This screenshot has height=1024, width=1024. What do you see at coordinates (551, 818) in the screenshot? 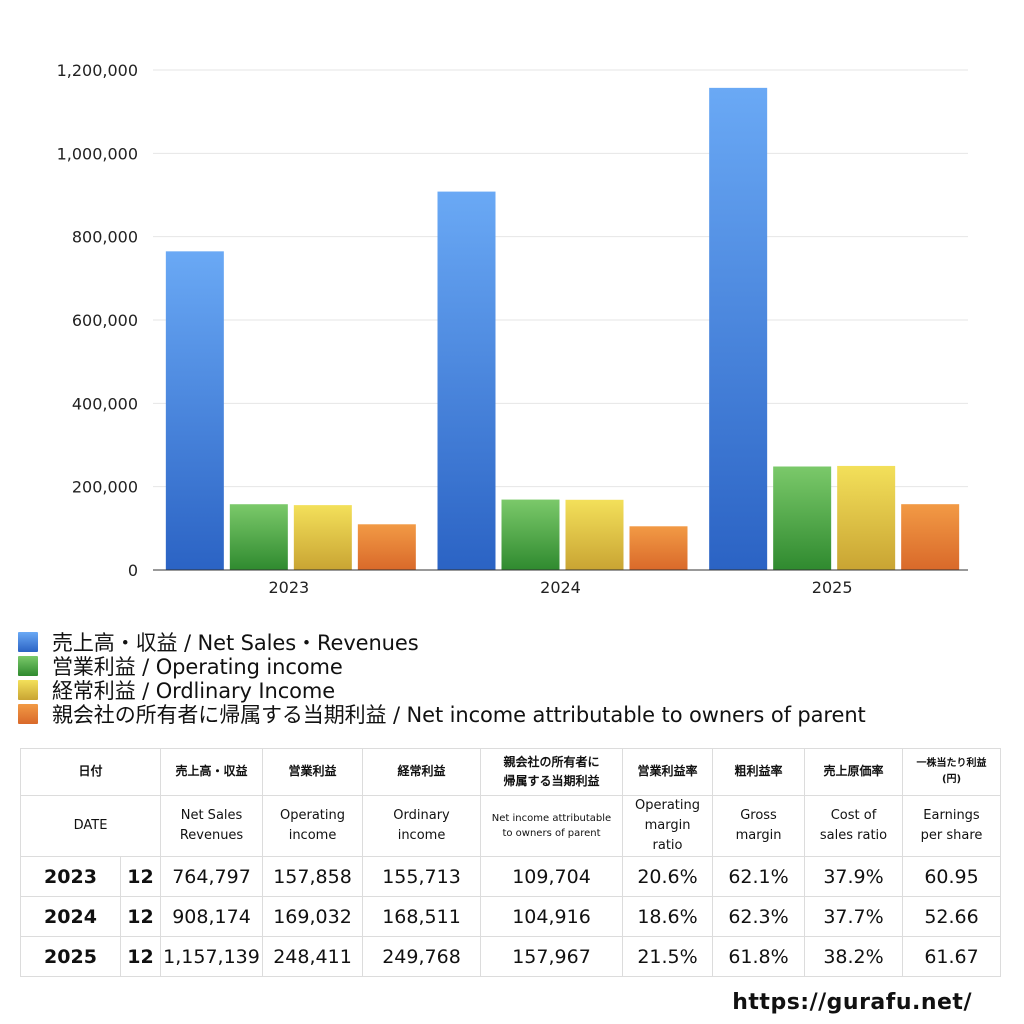
I see `header-net-en-line1: Net income attributable` at bounding box center [551, 818].